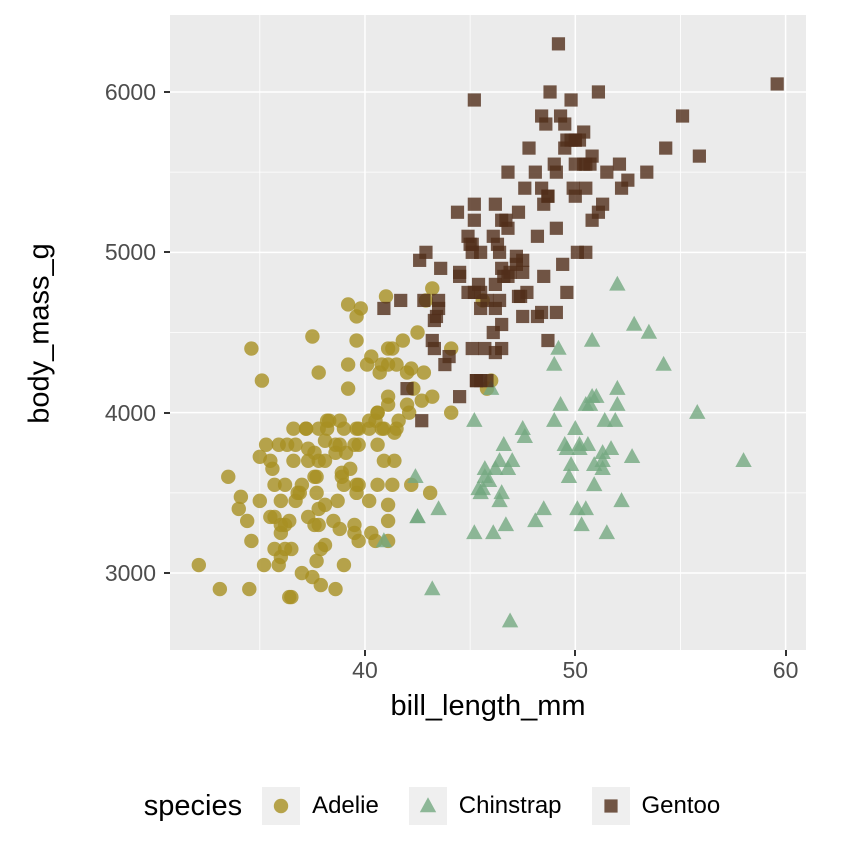 The image size is (864, 864). I want to click on y-tick-label: 4000, so click(130, 412).